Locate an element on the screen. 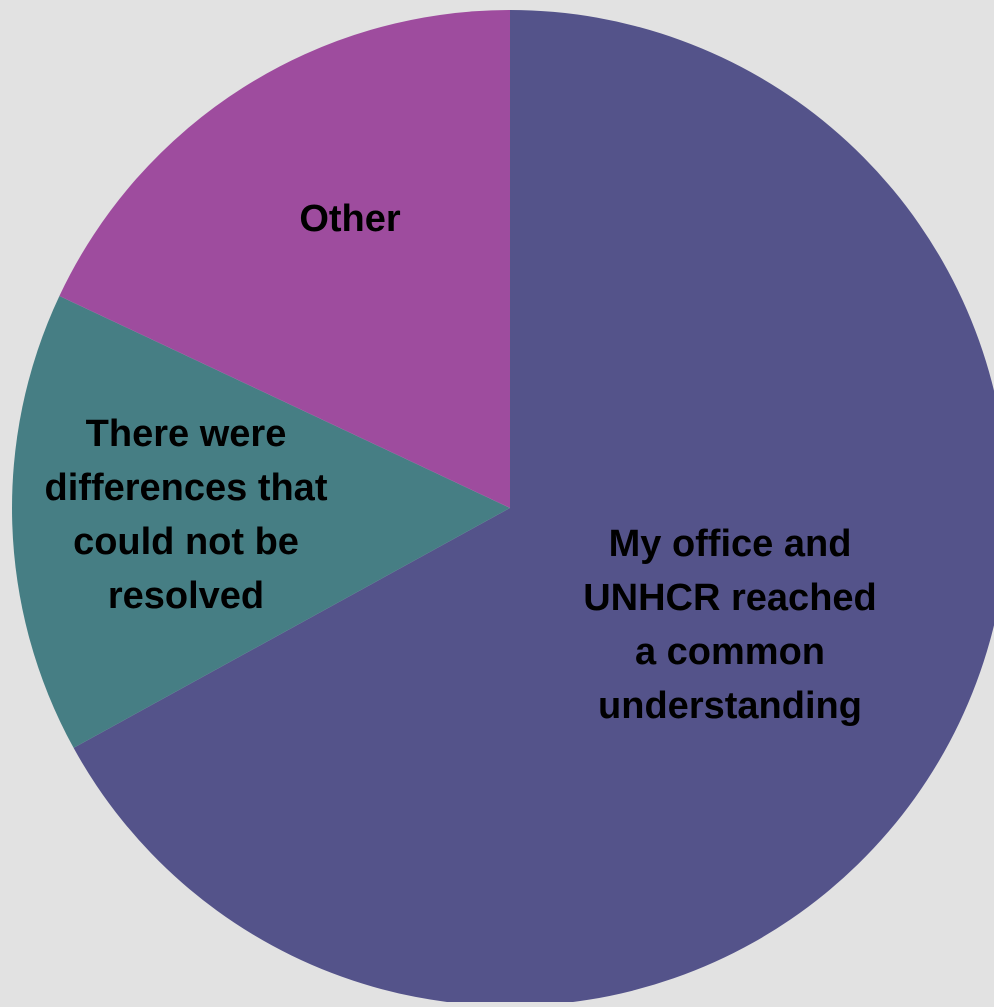  pie-label-line: UNHCR reached is located at coordinates (730, 598).